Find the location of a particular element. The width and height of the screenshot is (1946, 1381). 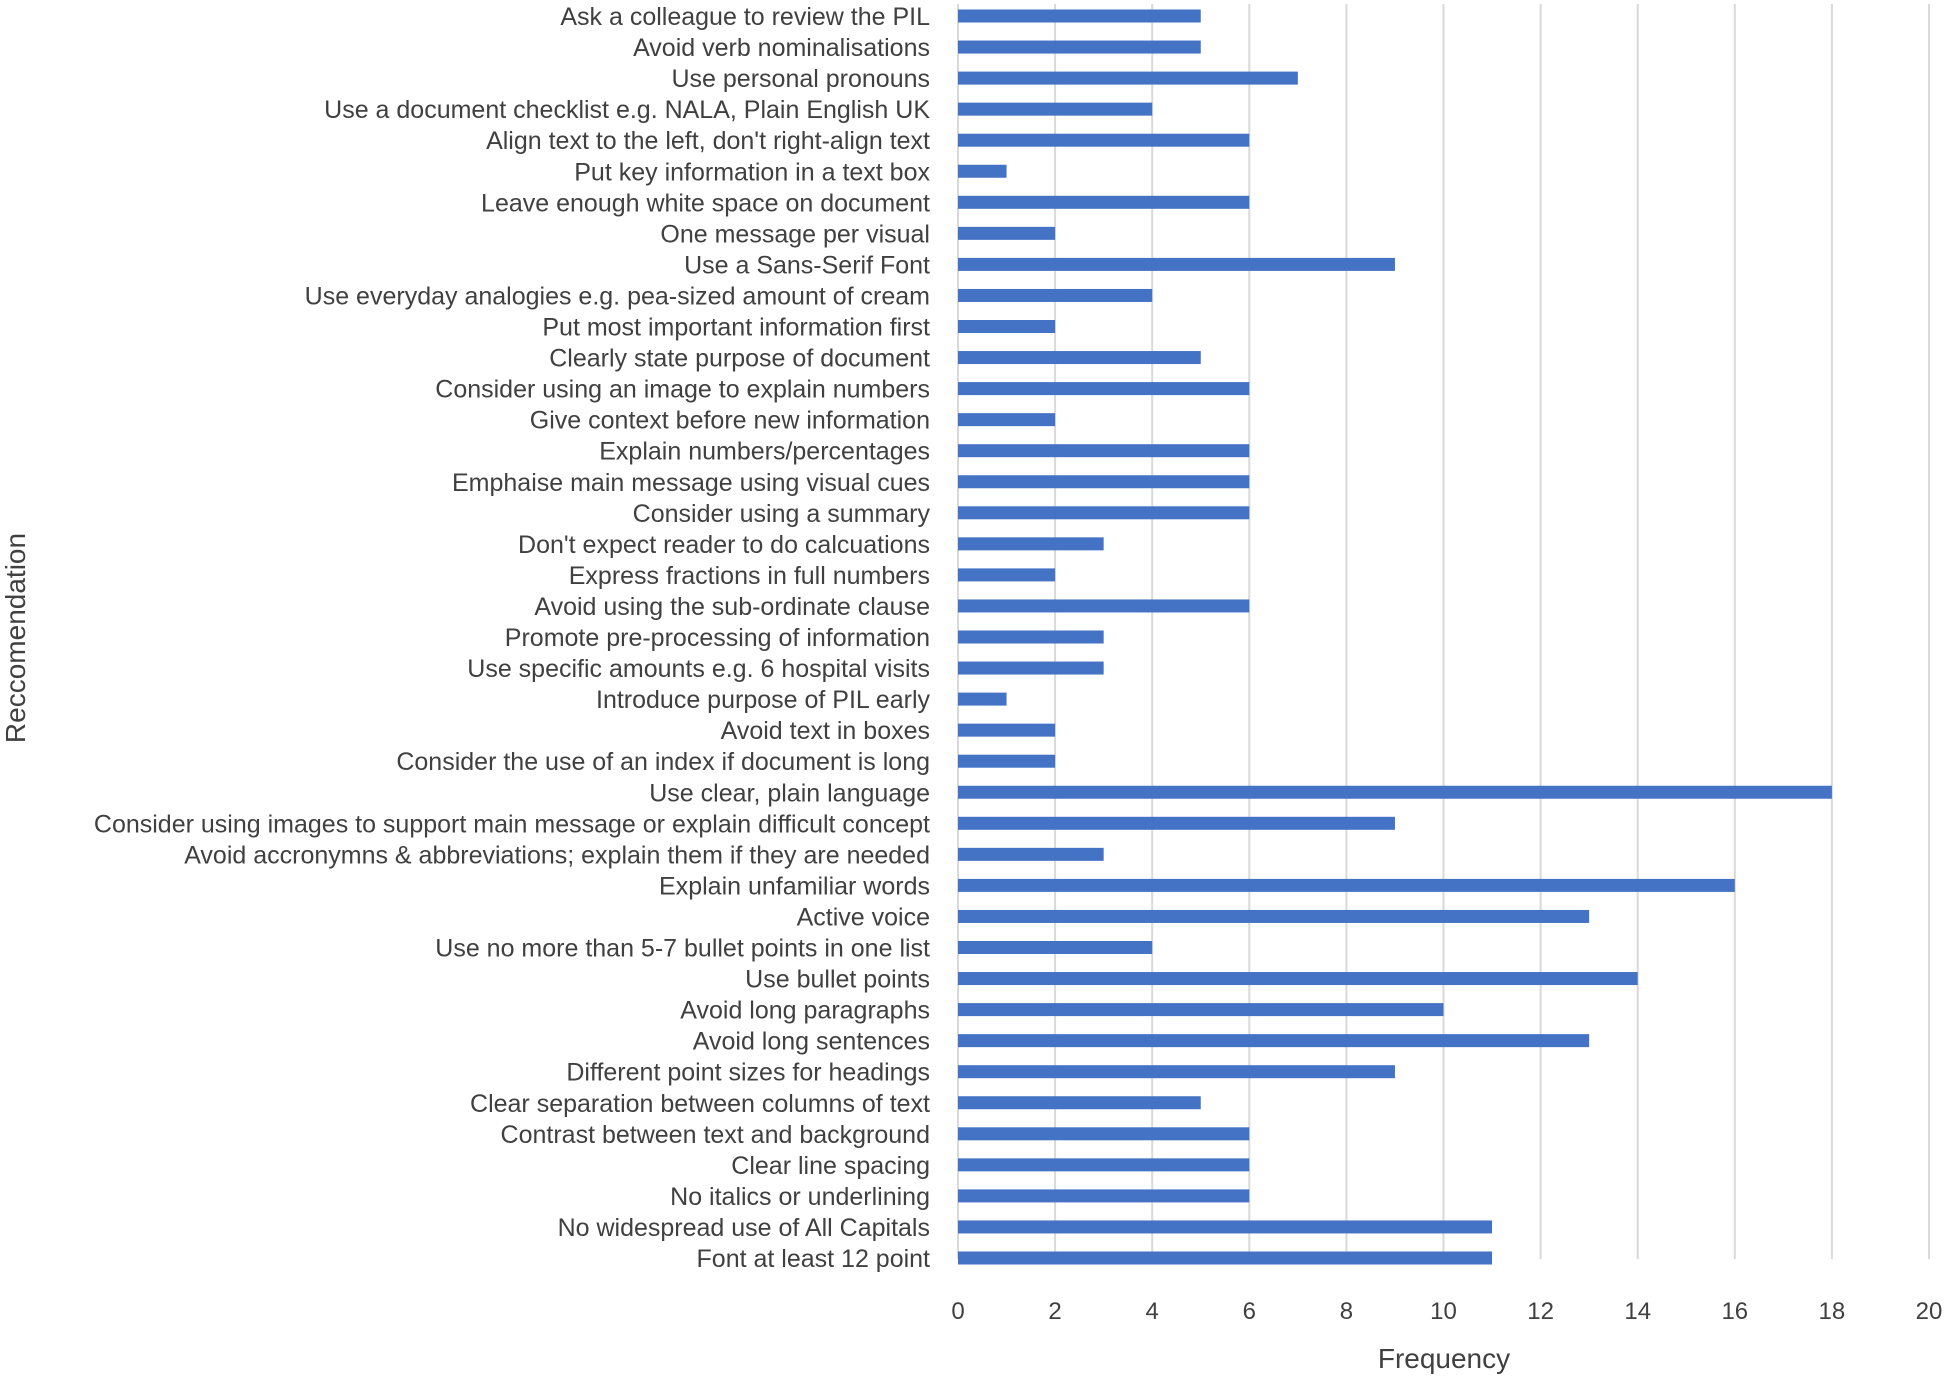

category-label-15: Emphaise main message using visual cues is located at coordinates (691, 483).